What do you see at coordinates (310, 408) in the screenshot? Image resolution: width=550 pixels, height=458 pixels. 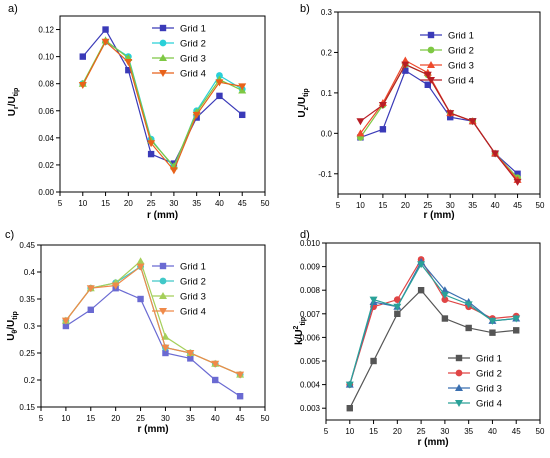 I see `y-tick-label: 0.003` at bounding box center [310, 408].